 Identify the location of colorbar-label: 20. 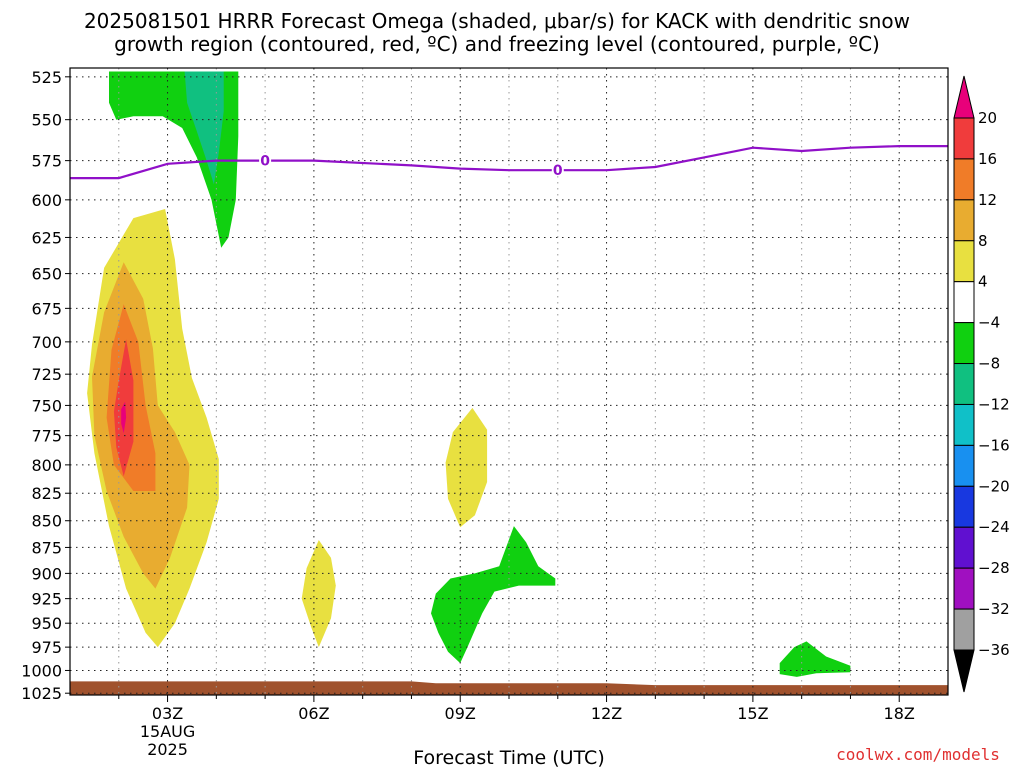
(987, 118).